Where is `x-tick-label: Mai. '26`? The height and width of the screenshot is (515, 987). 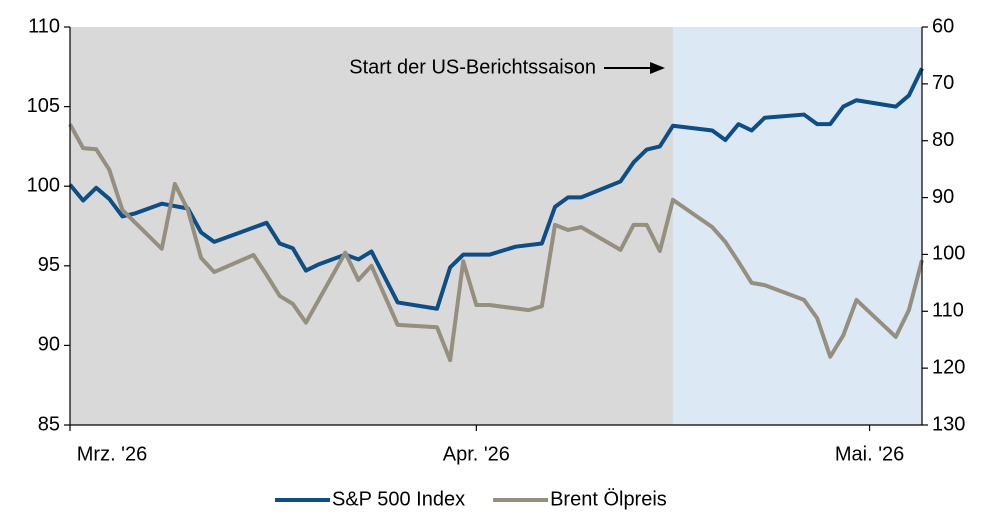 x-tick-label: Mai. '26 is located at coordinates (869, 454).